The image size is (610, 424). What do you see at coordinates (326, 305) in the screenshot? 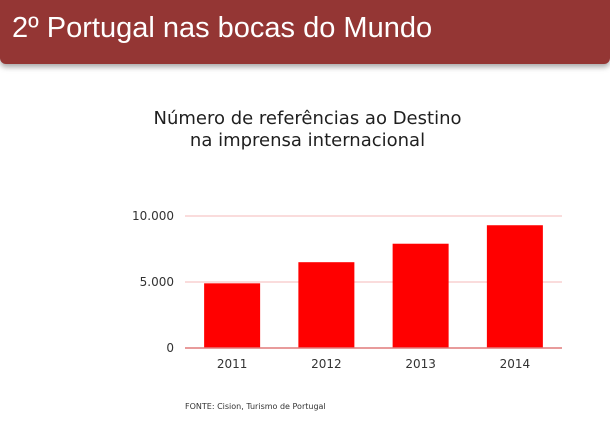
I see `bar-2012` at bounding box center [326, 305].